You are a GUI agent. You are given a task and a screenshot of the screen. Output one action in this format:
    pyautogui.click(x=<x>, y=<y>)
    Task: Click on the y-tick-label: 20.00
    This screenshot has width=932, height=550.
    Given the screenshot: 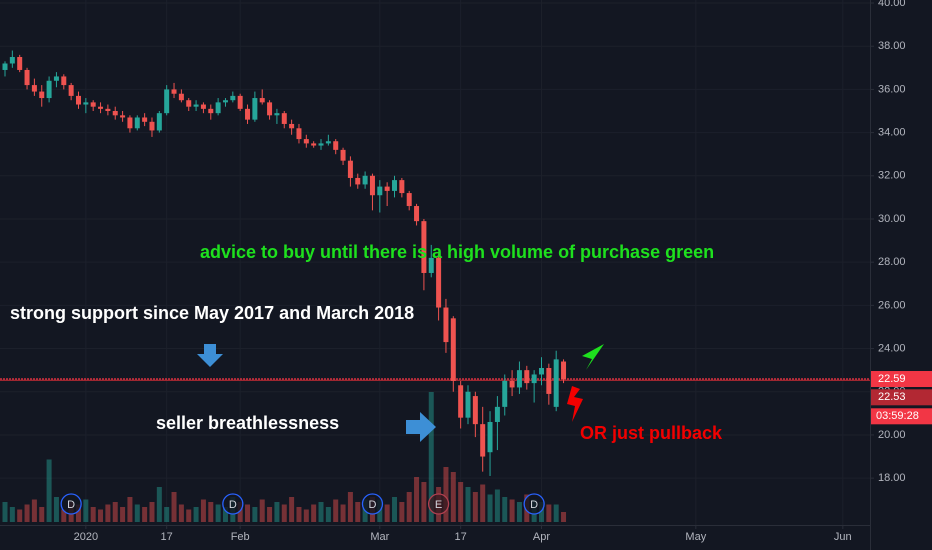 What is the action you would take?
    pyautogui.click(x=892, y=435)
    